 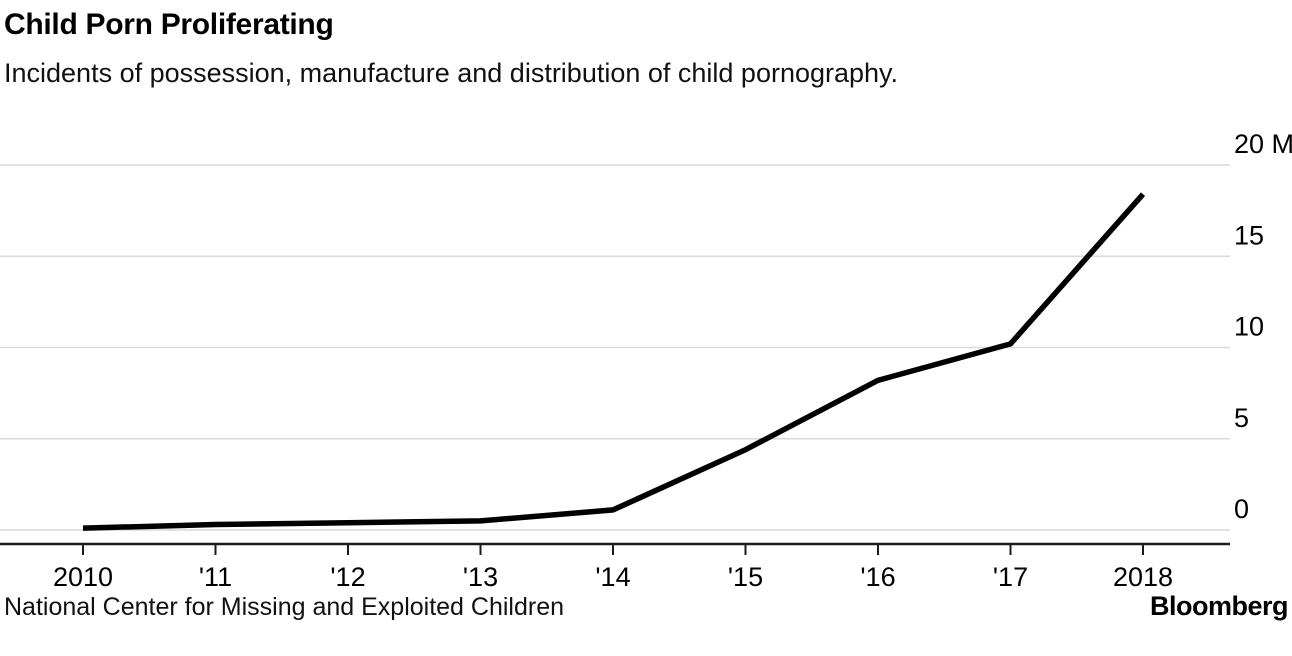 What do you see at coordinates (1263, 144) in the screenshot?
I see `y-axis-label: 20 M` at bounding box center [1263, 144].